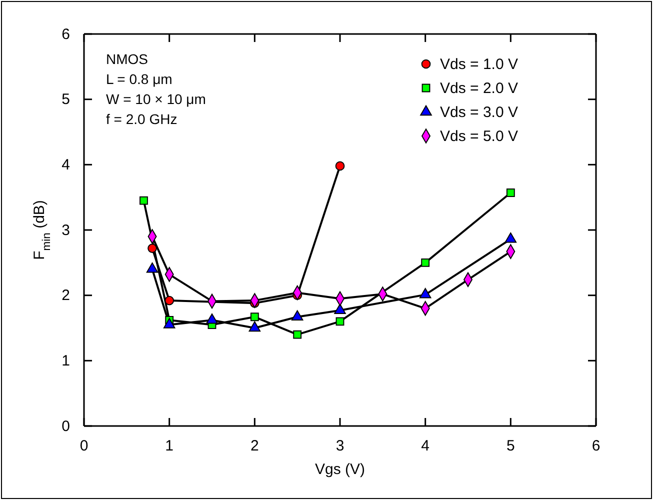 Image resolution: width=653 pixels, height=500 pixels. What do you see at coordinates (142, 119) in the screenshot?
I see `annotation: f = 2.0 GHz` at bounding box center [142, 119].